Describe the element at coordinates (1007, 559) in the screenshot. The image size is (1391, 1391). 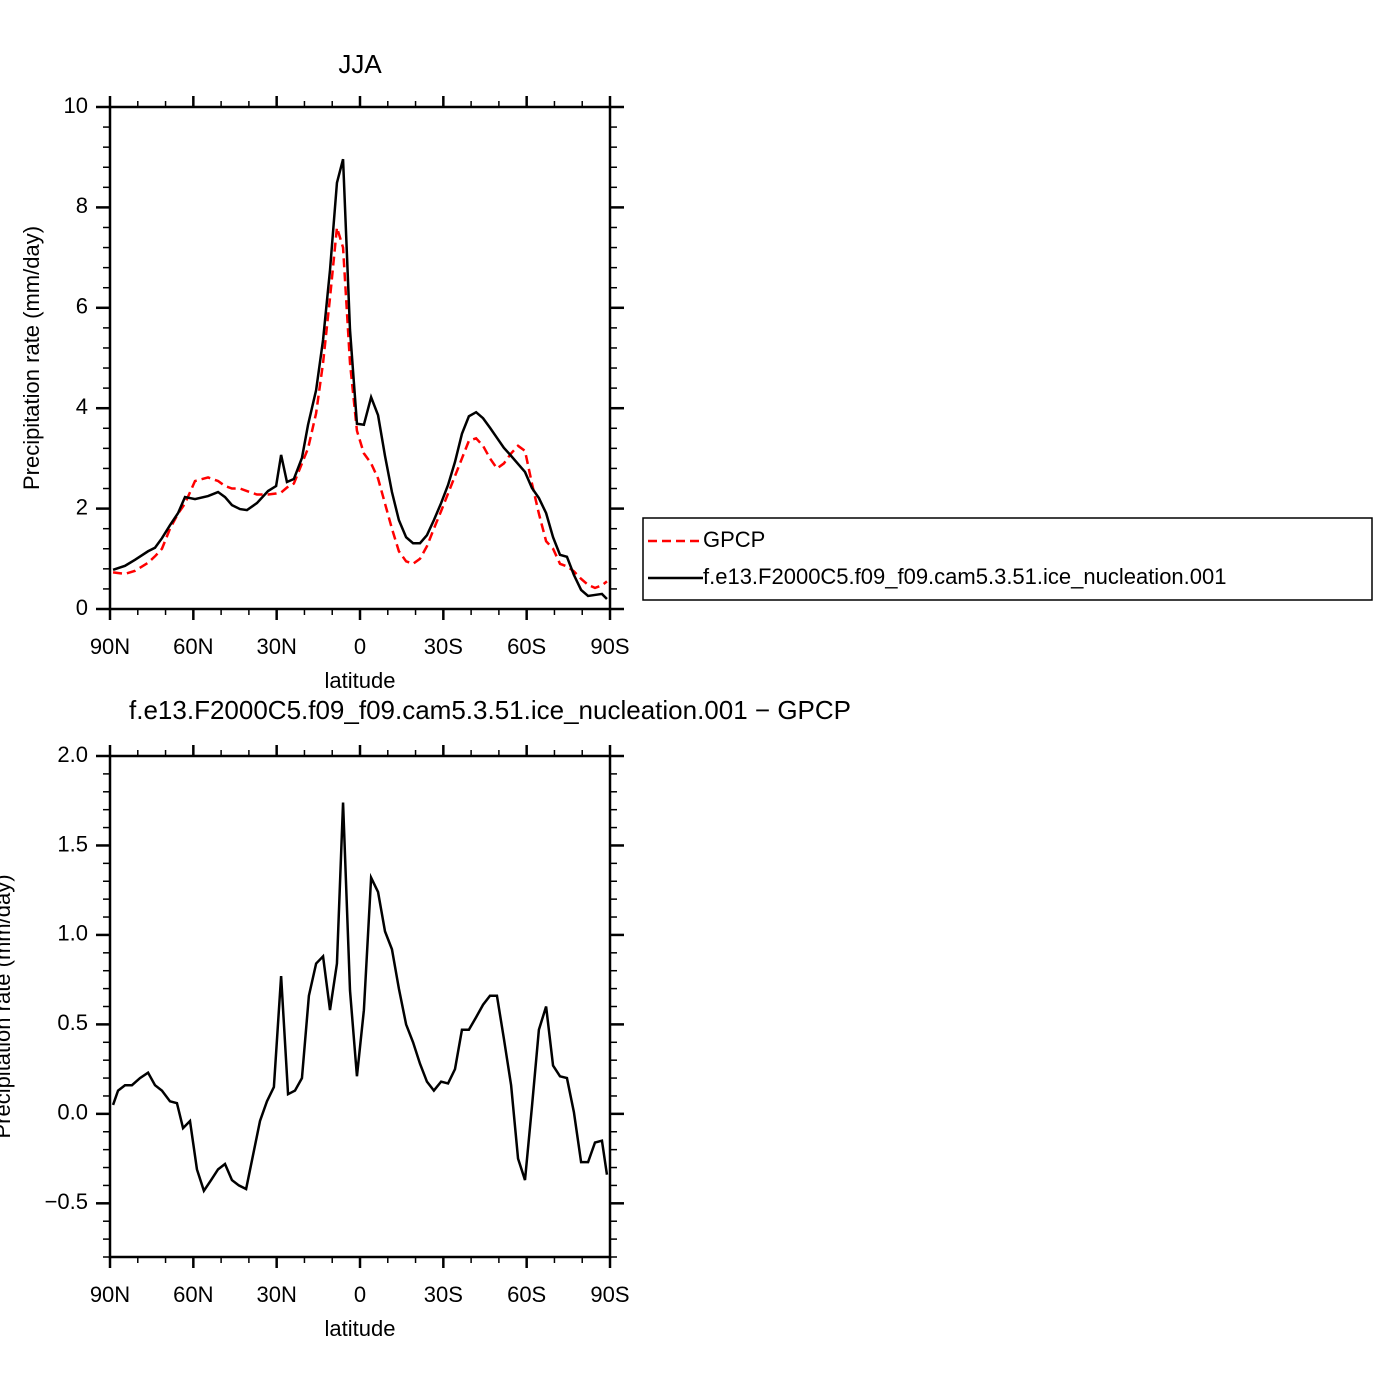
I see `legend-frame` at that location.